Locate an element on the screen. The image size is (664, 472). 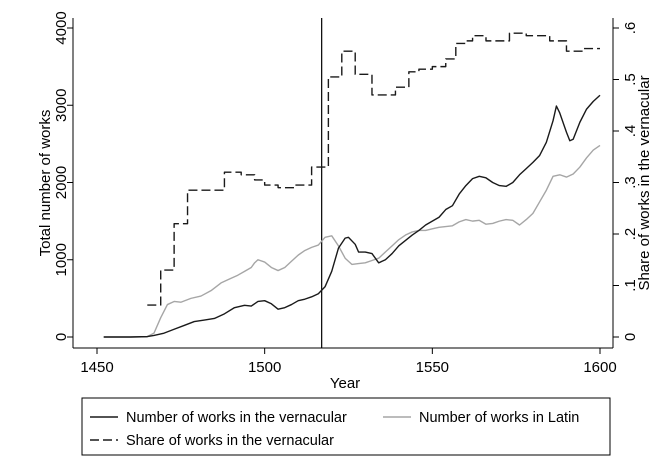
y-left-tick-label: 0 is located at coordinates (61, 337).